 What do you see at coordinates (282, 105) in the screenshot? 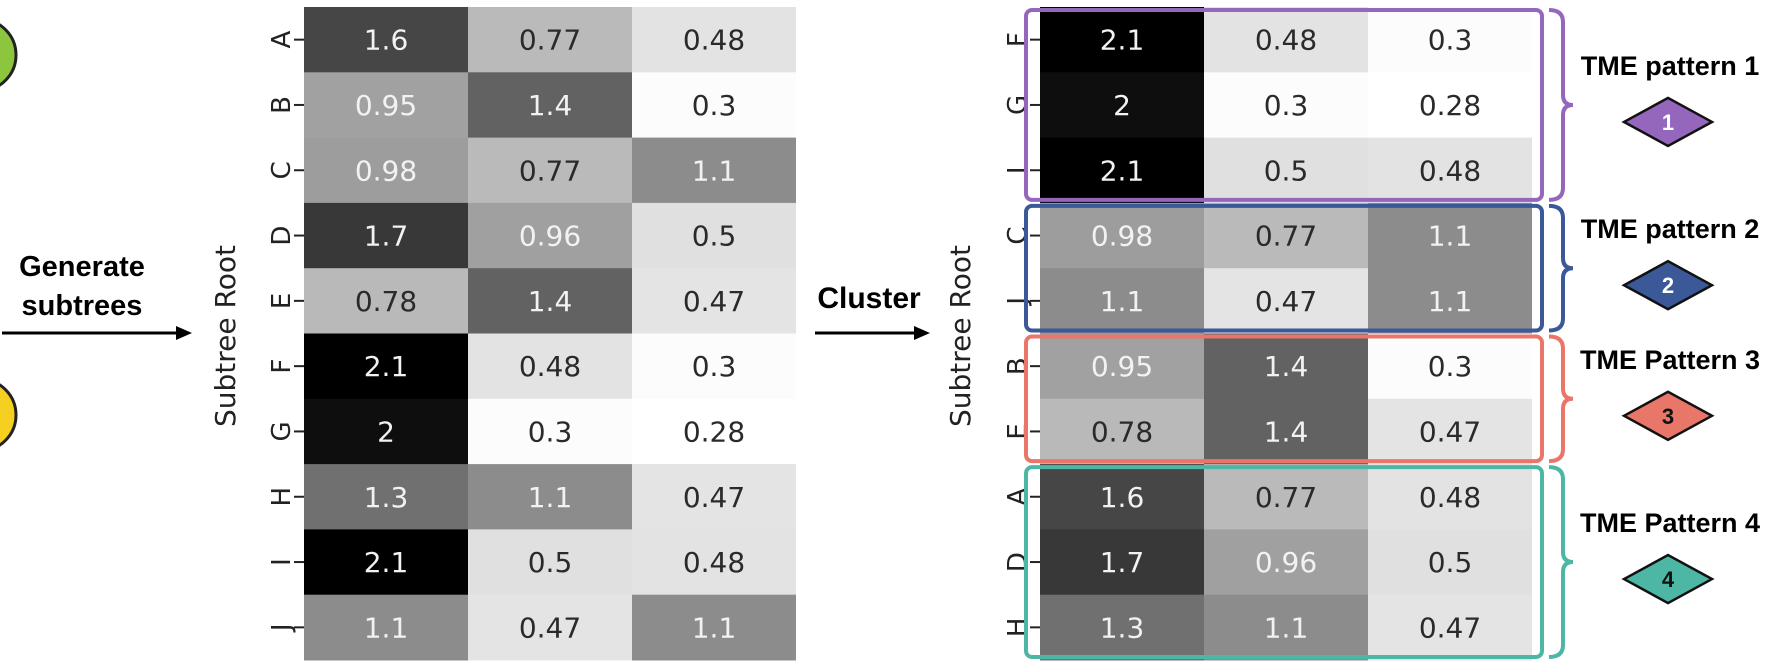
I see `row-label: B` at bounding box center [282, 105].